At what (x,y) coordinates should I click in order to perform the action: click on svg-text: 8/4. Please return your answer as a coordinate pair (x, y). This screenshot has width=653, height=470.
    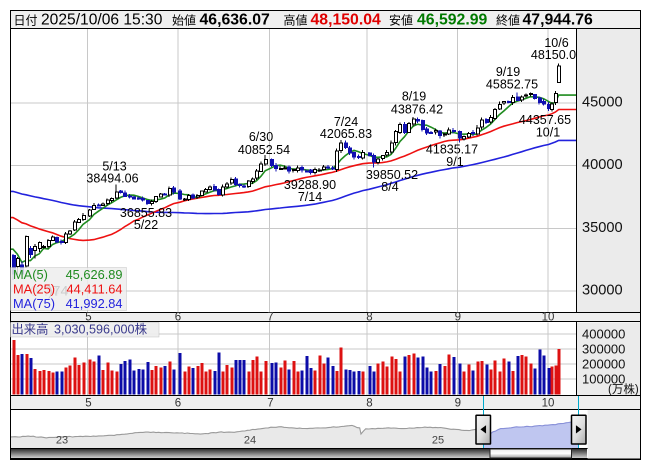
    Looking at the image, I should click on (389, 187).